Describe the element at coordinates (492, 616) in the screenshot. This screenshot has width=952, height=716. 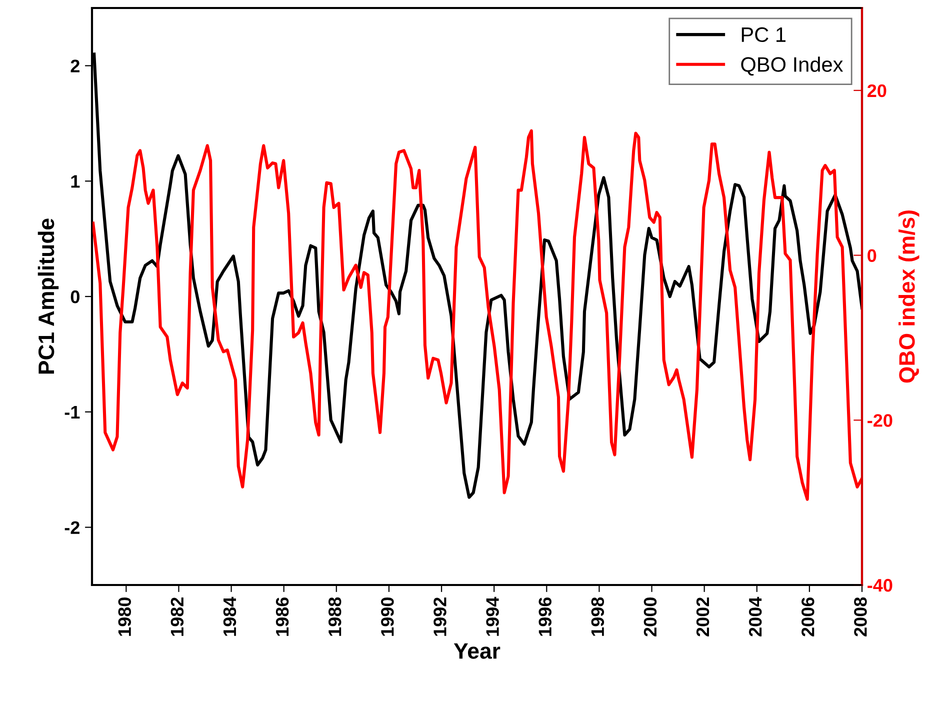
I see `x-tick-label: 1994` at that location.